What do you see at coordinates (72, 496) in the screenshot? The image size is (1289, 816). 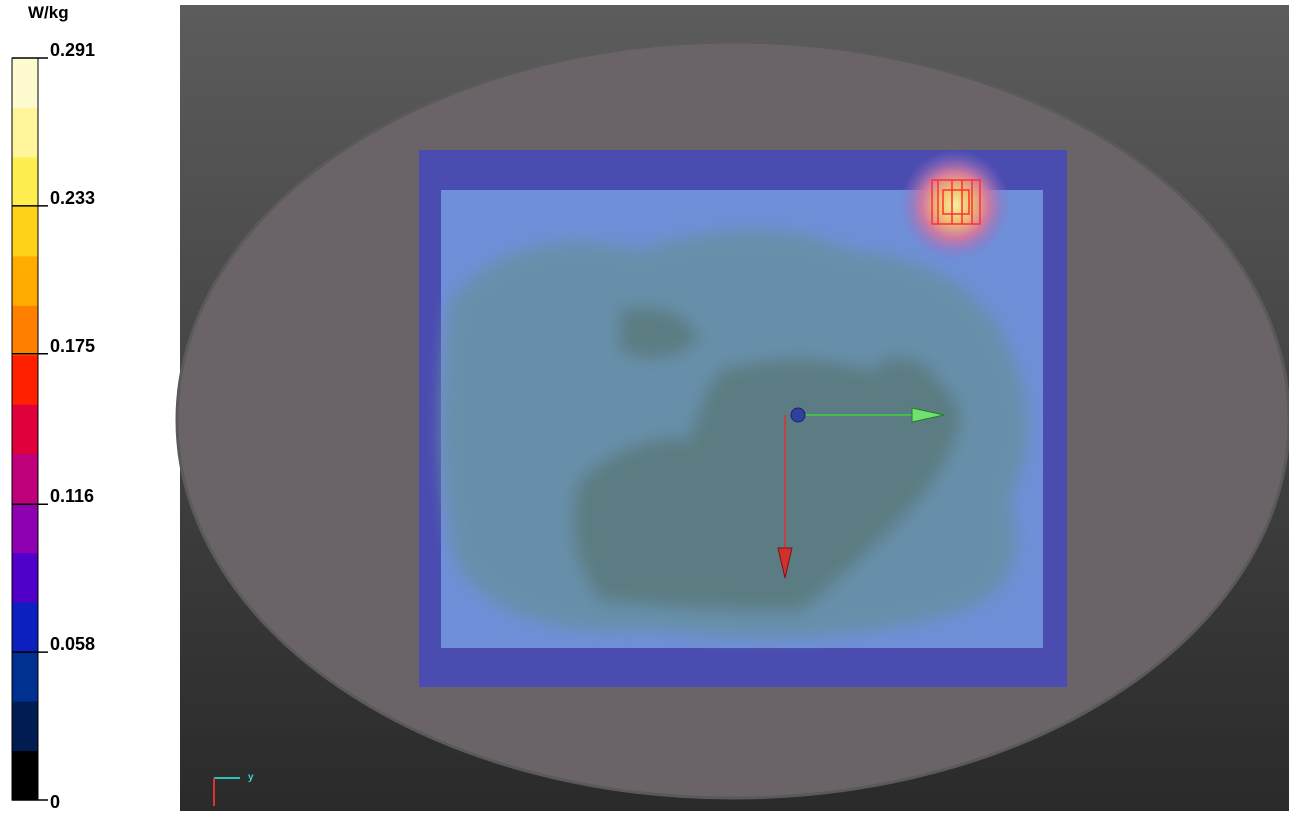 I see `tick-label: 0.116` at bounding box center [72, 496].